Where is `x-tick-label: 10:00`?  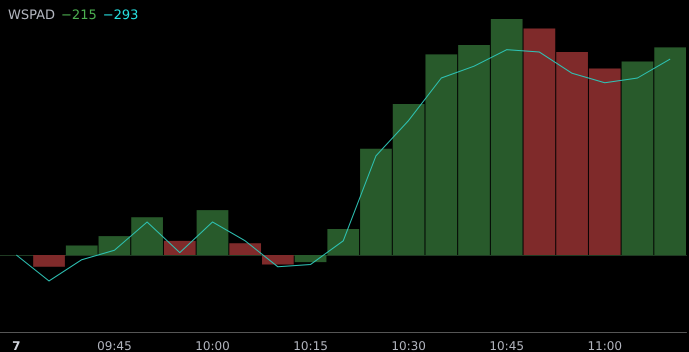
x-tick-label: 10:00 is located at coordinates (212, 345).